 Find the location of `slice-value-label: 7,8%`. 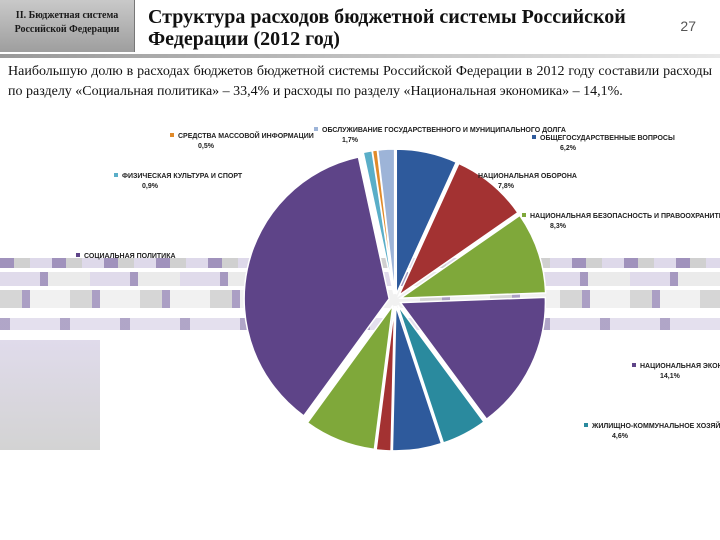

slice-value-label: 7,8% is located at coordinates (506, 186).